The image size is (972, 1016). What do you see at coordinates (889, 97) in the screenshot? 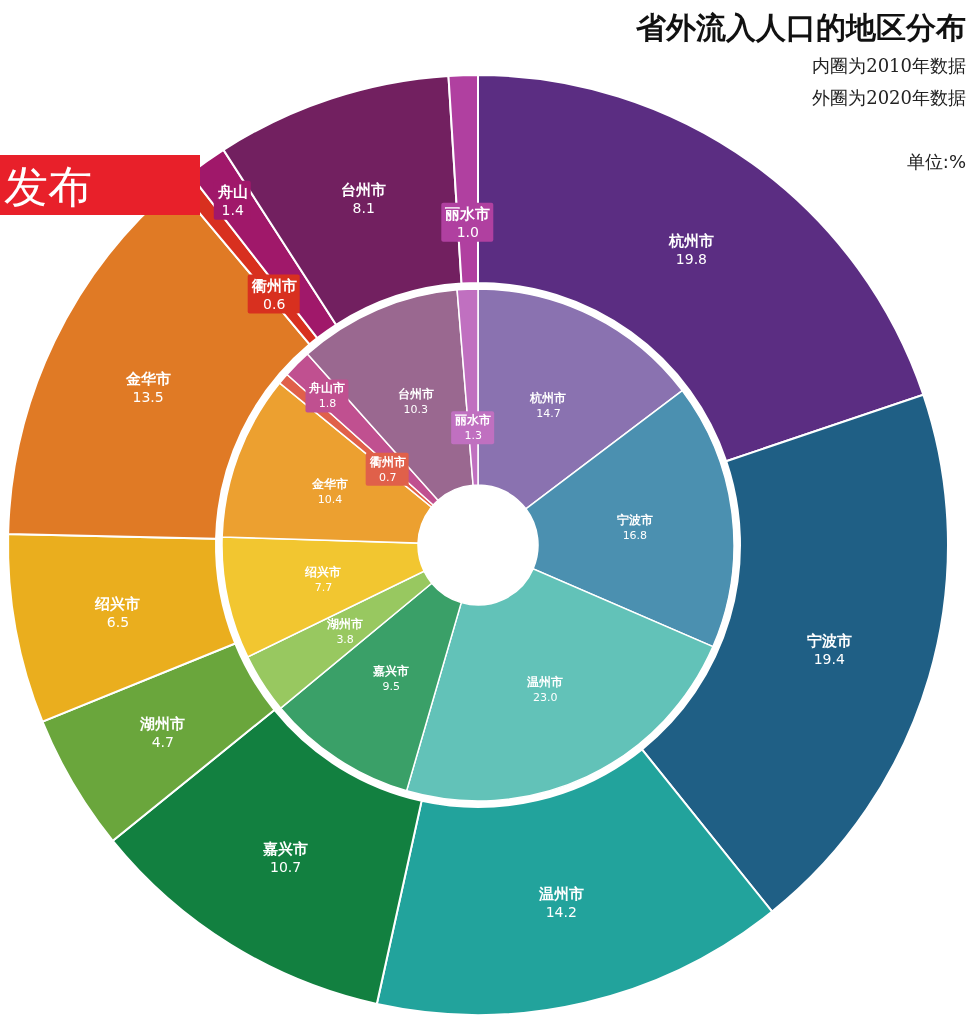
I see `text: 外圈为2020年数据` at bounding box center [889, 97].